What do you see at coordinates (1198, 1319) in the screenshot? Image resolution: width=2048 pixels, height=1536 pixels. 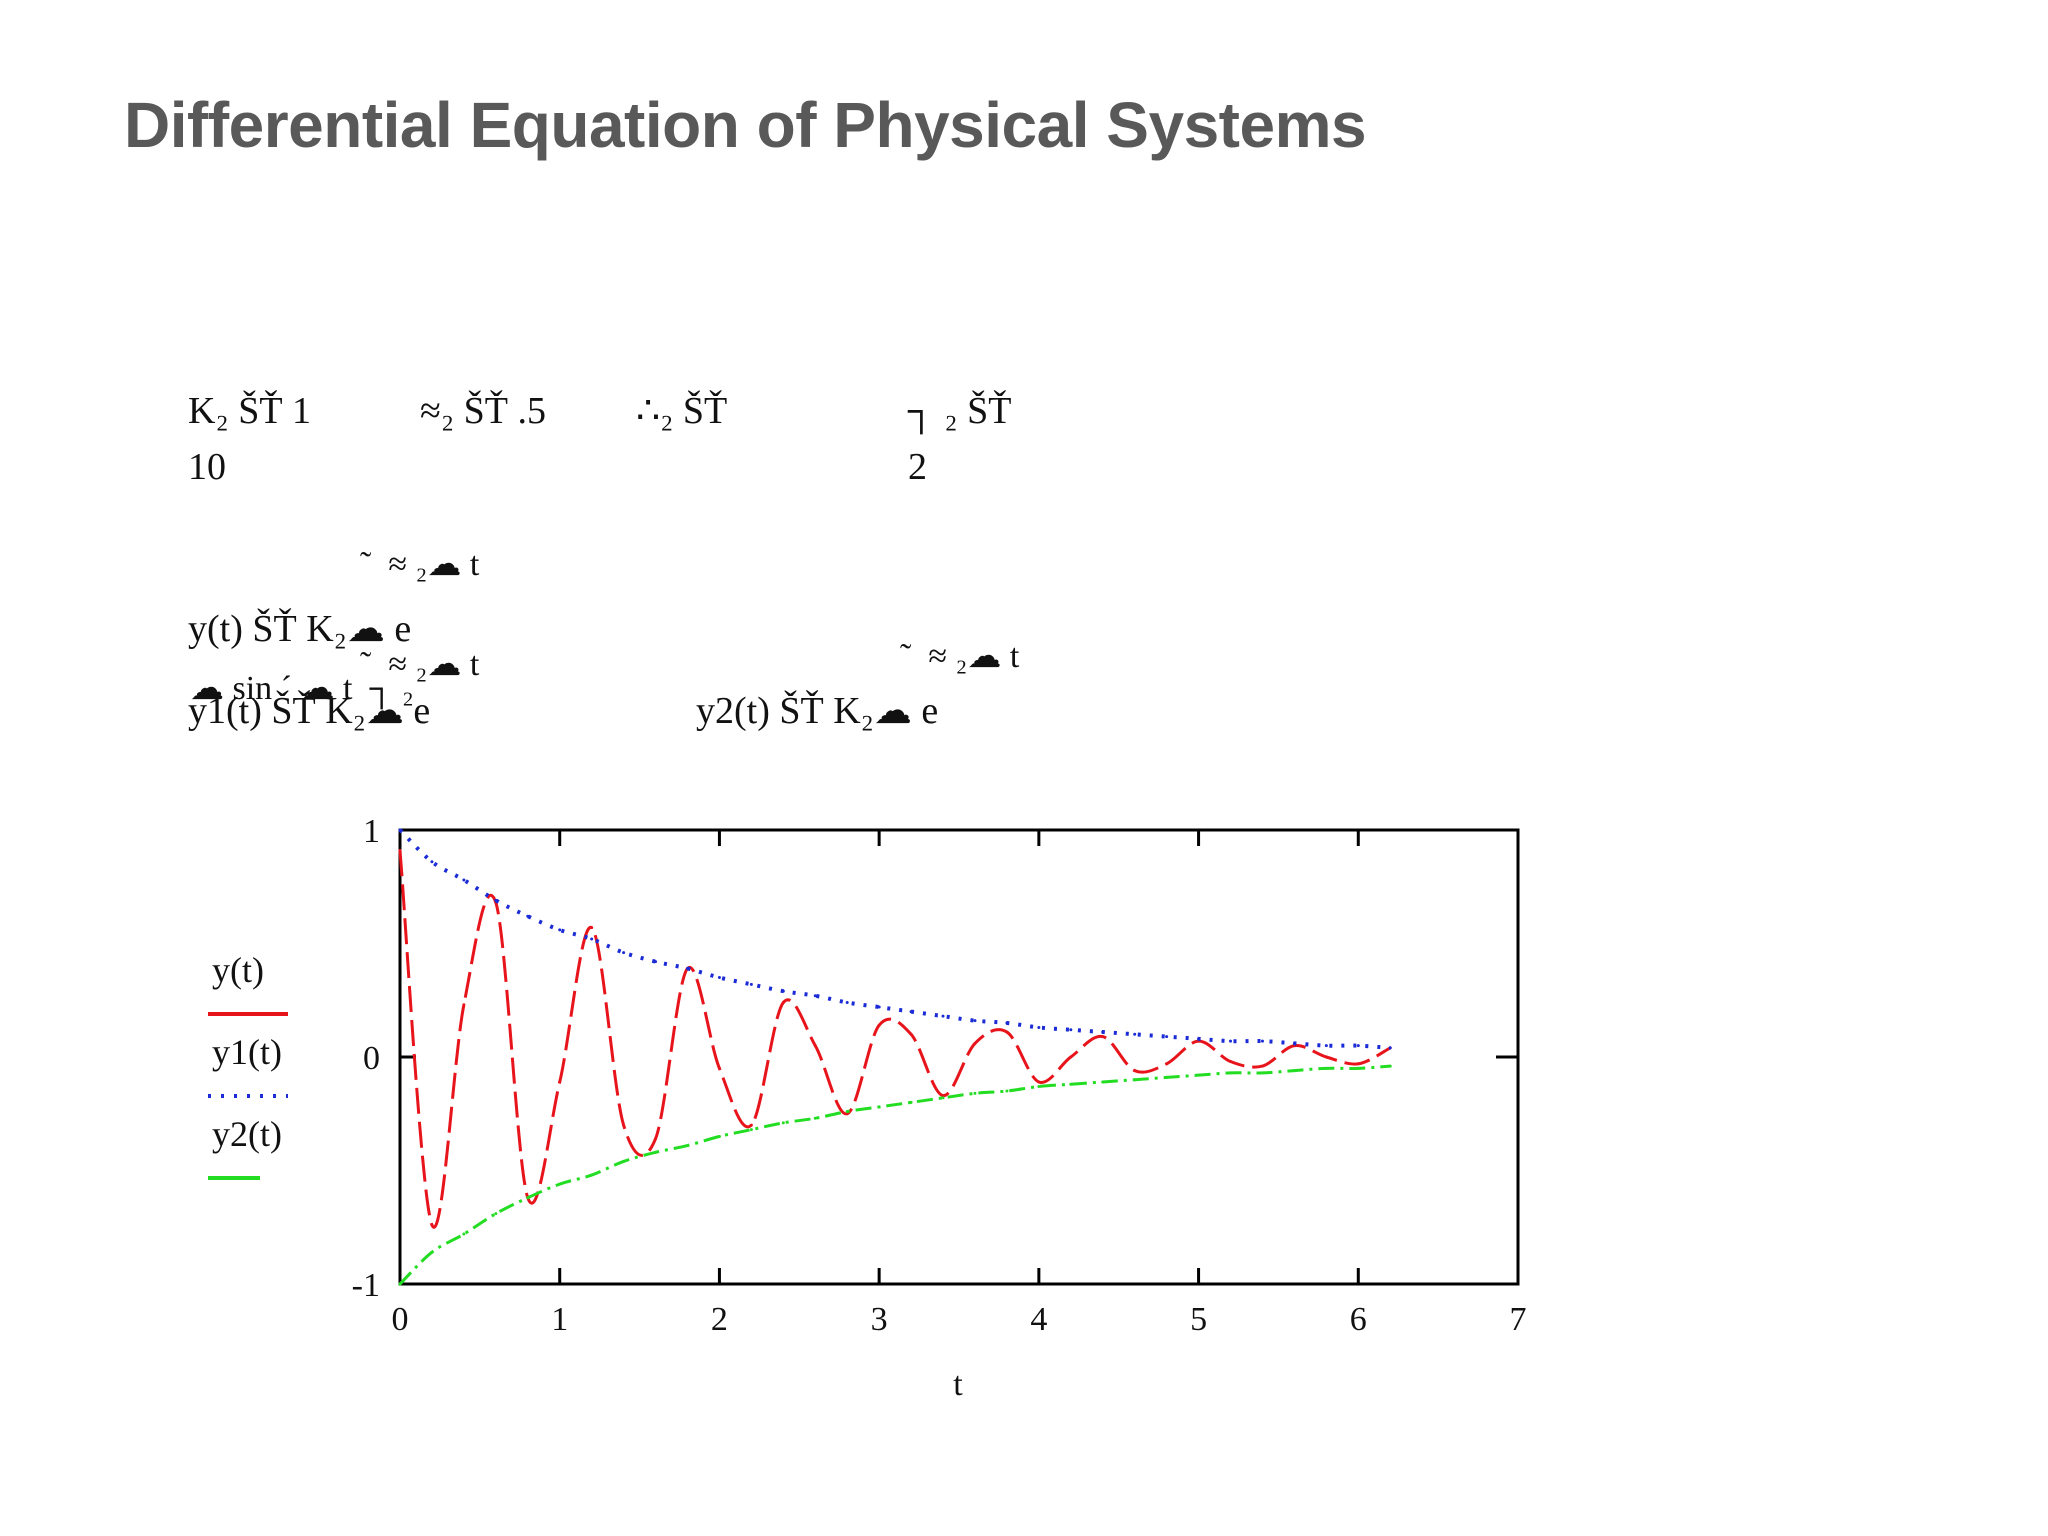 I see `x-tick-label: 5` at bounding box center [1198, 1319].